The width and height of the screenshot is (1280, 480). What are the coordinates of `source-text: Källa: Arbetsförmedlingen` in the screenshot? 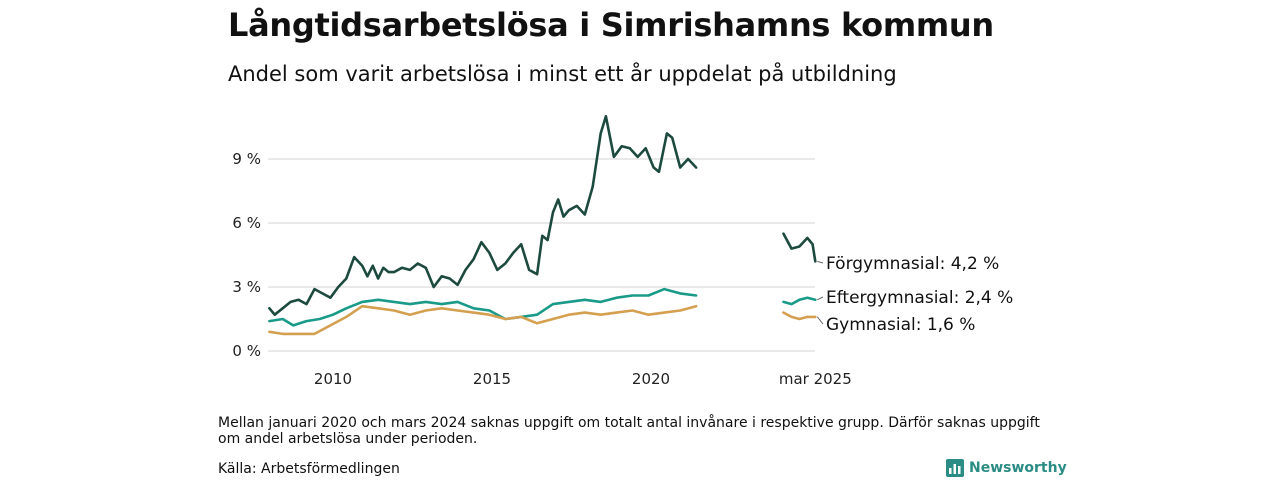 It's located at (309, 469).